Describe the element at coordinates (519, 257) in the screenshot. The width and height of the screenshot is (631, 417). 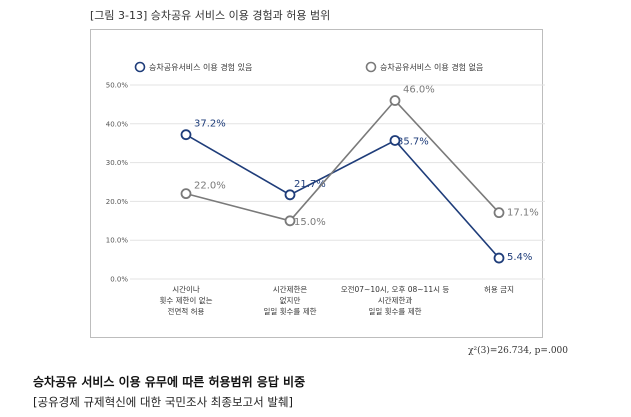
I see `data-label: 5.4%` at that location.